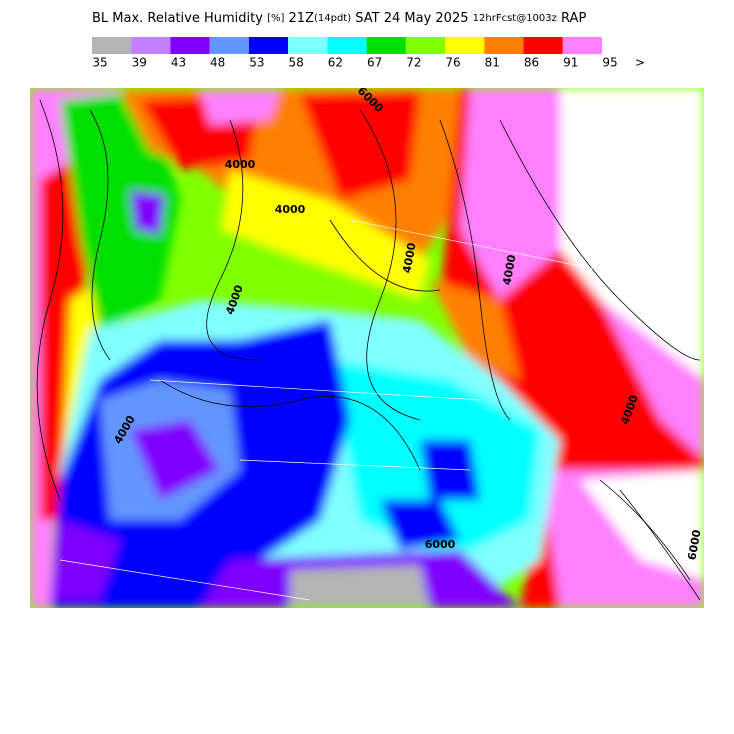 The height and width of the screenshot is (734, 734). I want to click on legend-label: 35, so click(99, 63).